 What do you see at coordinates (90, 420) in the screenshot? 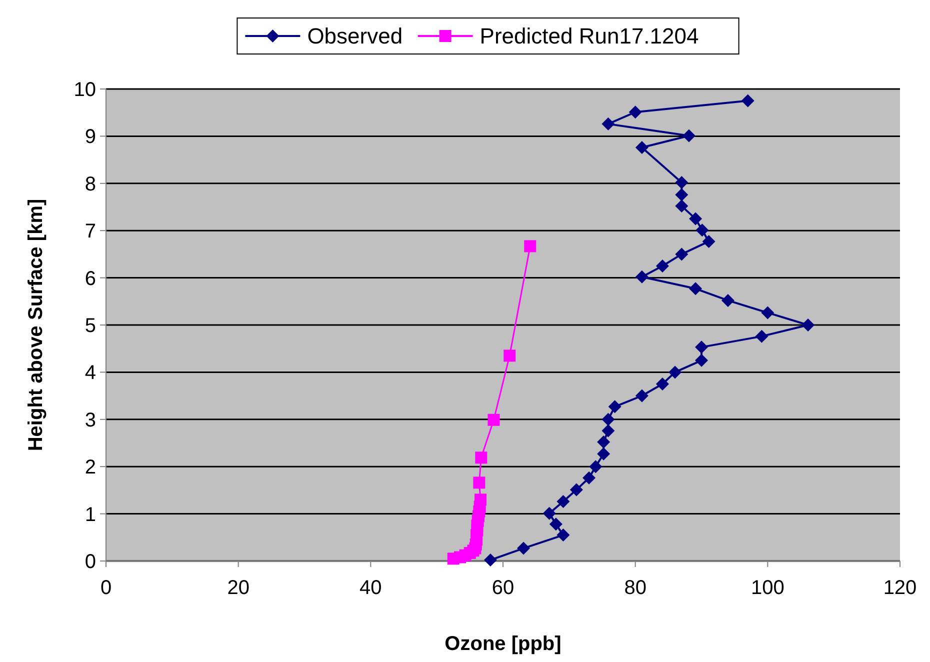
I see `y-tick-label: 3` at bounding box center [90, 420].